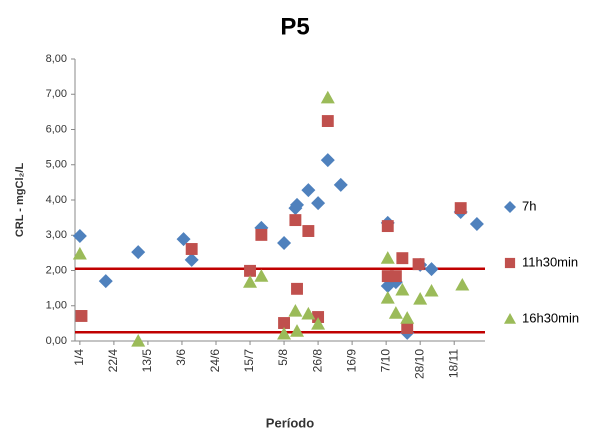 The width and height of the screenshot is (592, 433). What do you see at coordinates (283, 357) in the screenshot?
I see `x-tick-label: 5/8` at bounding box center [283, 357].